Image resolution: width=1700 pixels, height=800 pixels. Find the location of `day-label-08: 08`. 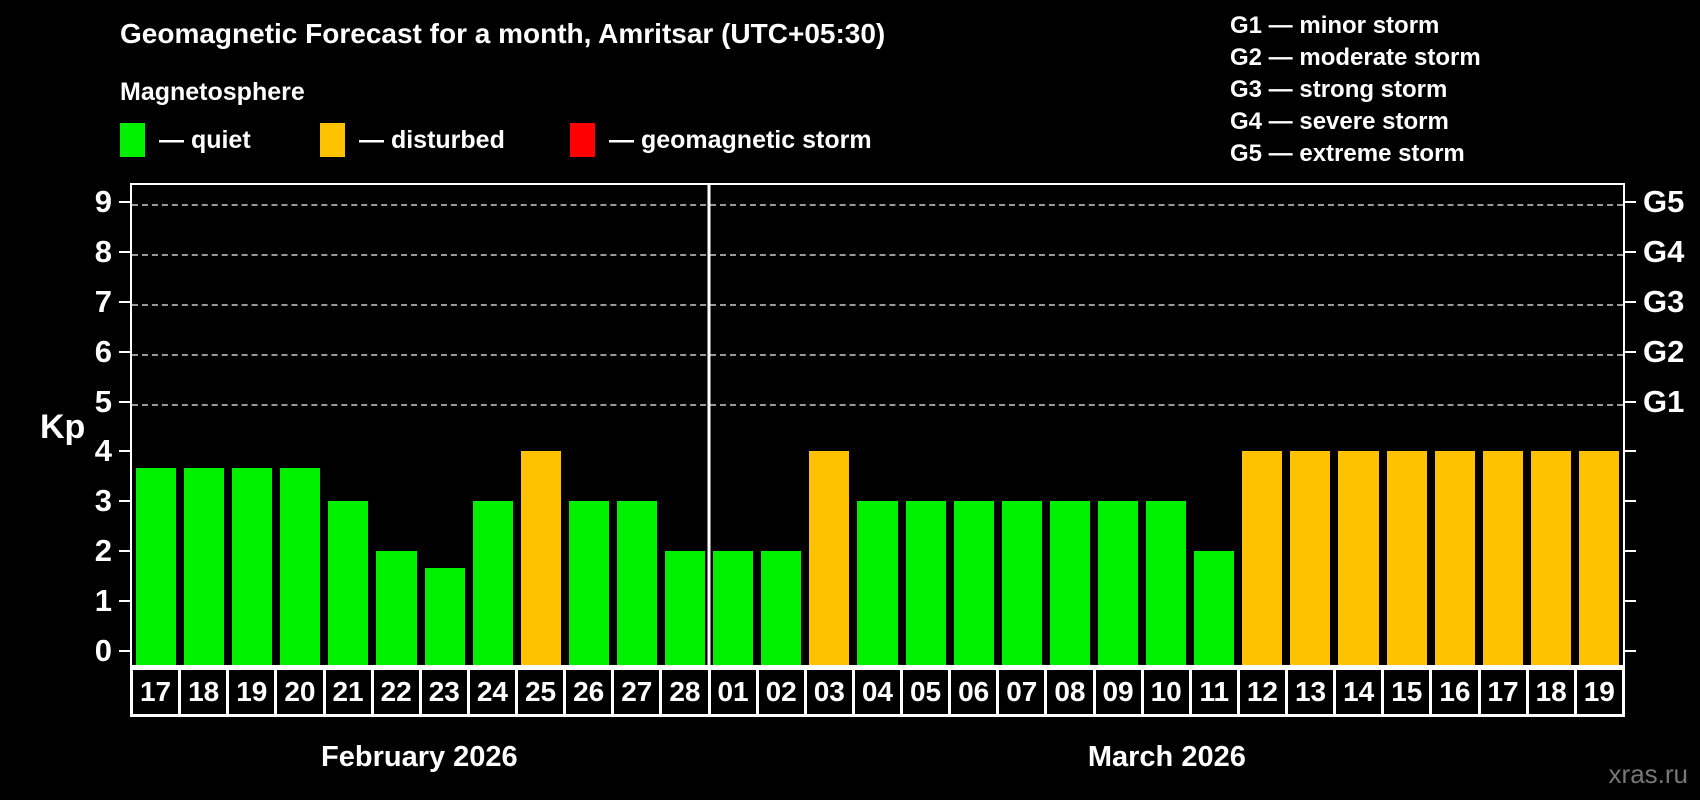

day-label-08: 08 is located at coordinates (1070, 692).